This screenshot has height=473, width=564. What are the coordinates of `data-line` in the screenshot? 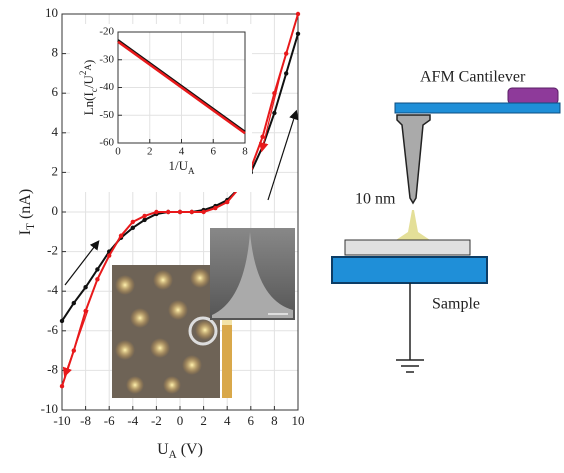 It's located at (181, 87).